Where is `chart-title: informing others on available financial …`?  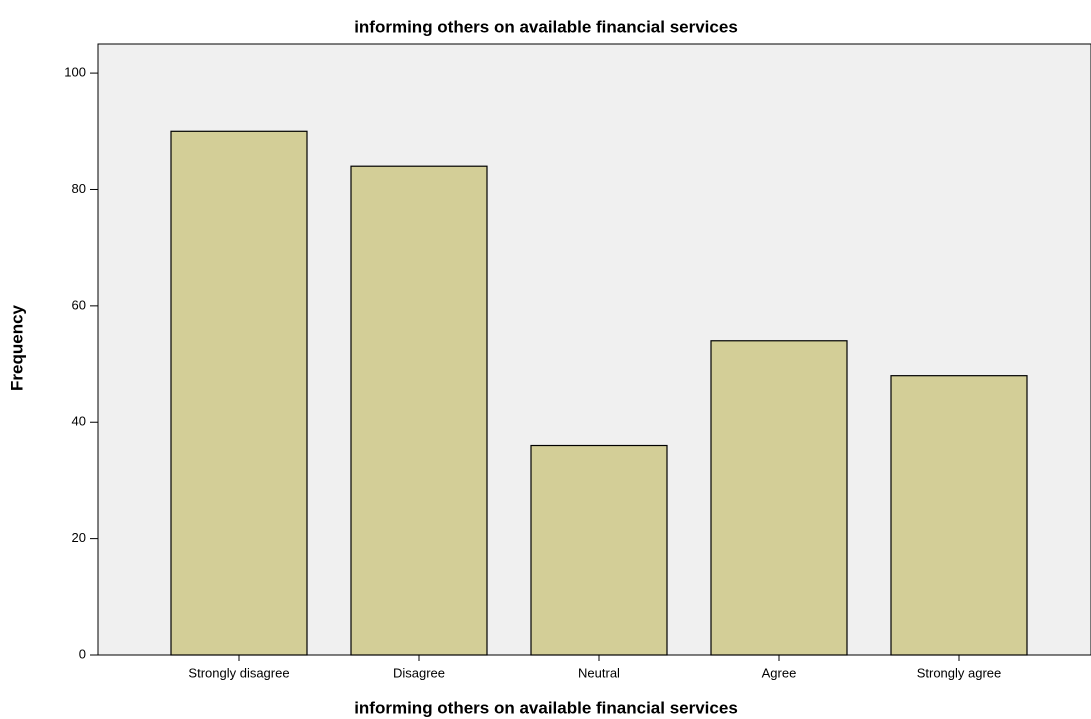
chart-title: informing others on available financial … is located at coordinates (546, 26).